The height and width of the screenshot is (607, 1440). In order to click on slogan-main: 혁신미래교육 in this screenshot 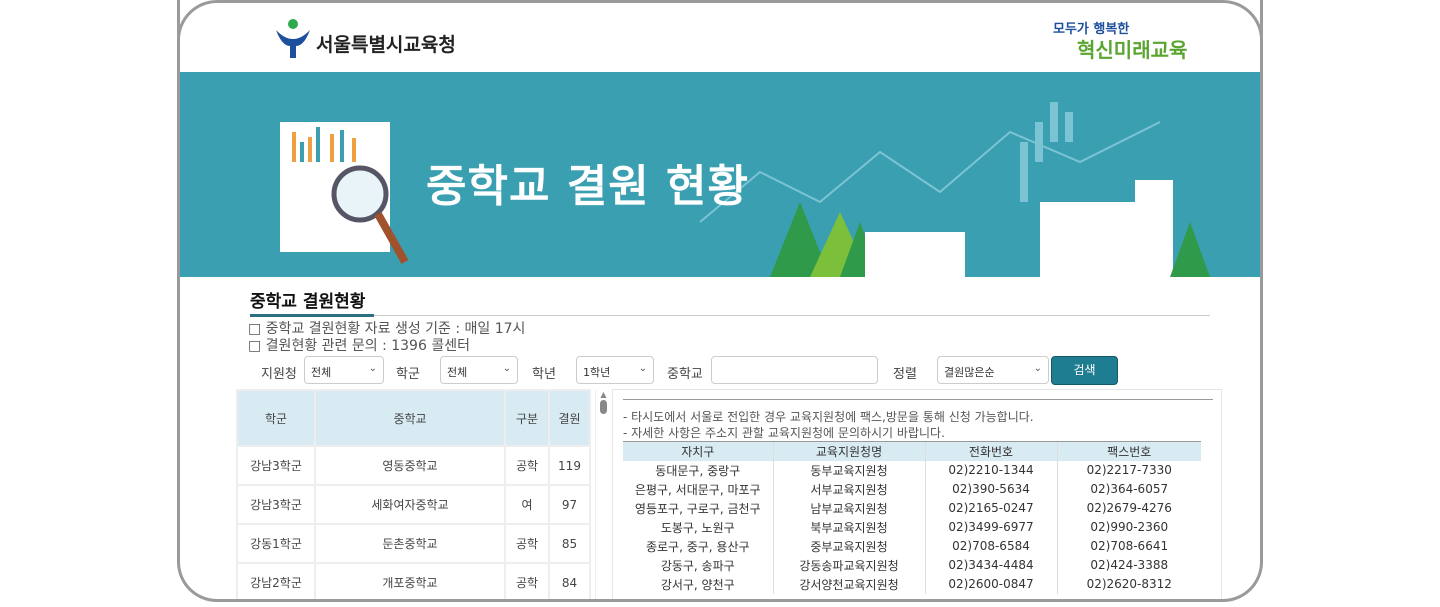, I will do `click(1132, 50)`.